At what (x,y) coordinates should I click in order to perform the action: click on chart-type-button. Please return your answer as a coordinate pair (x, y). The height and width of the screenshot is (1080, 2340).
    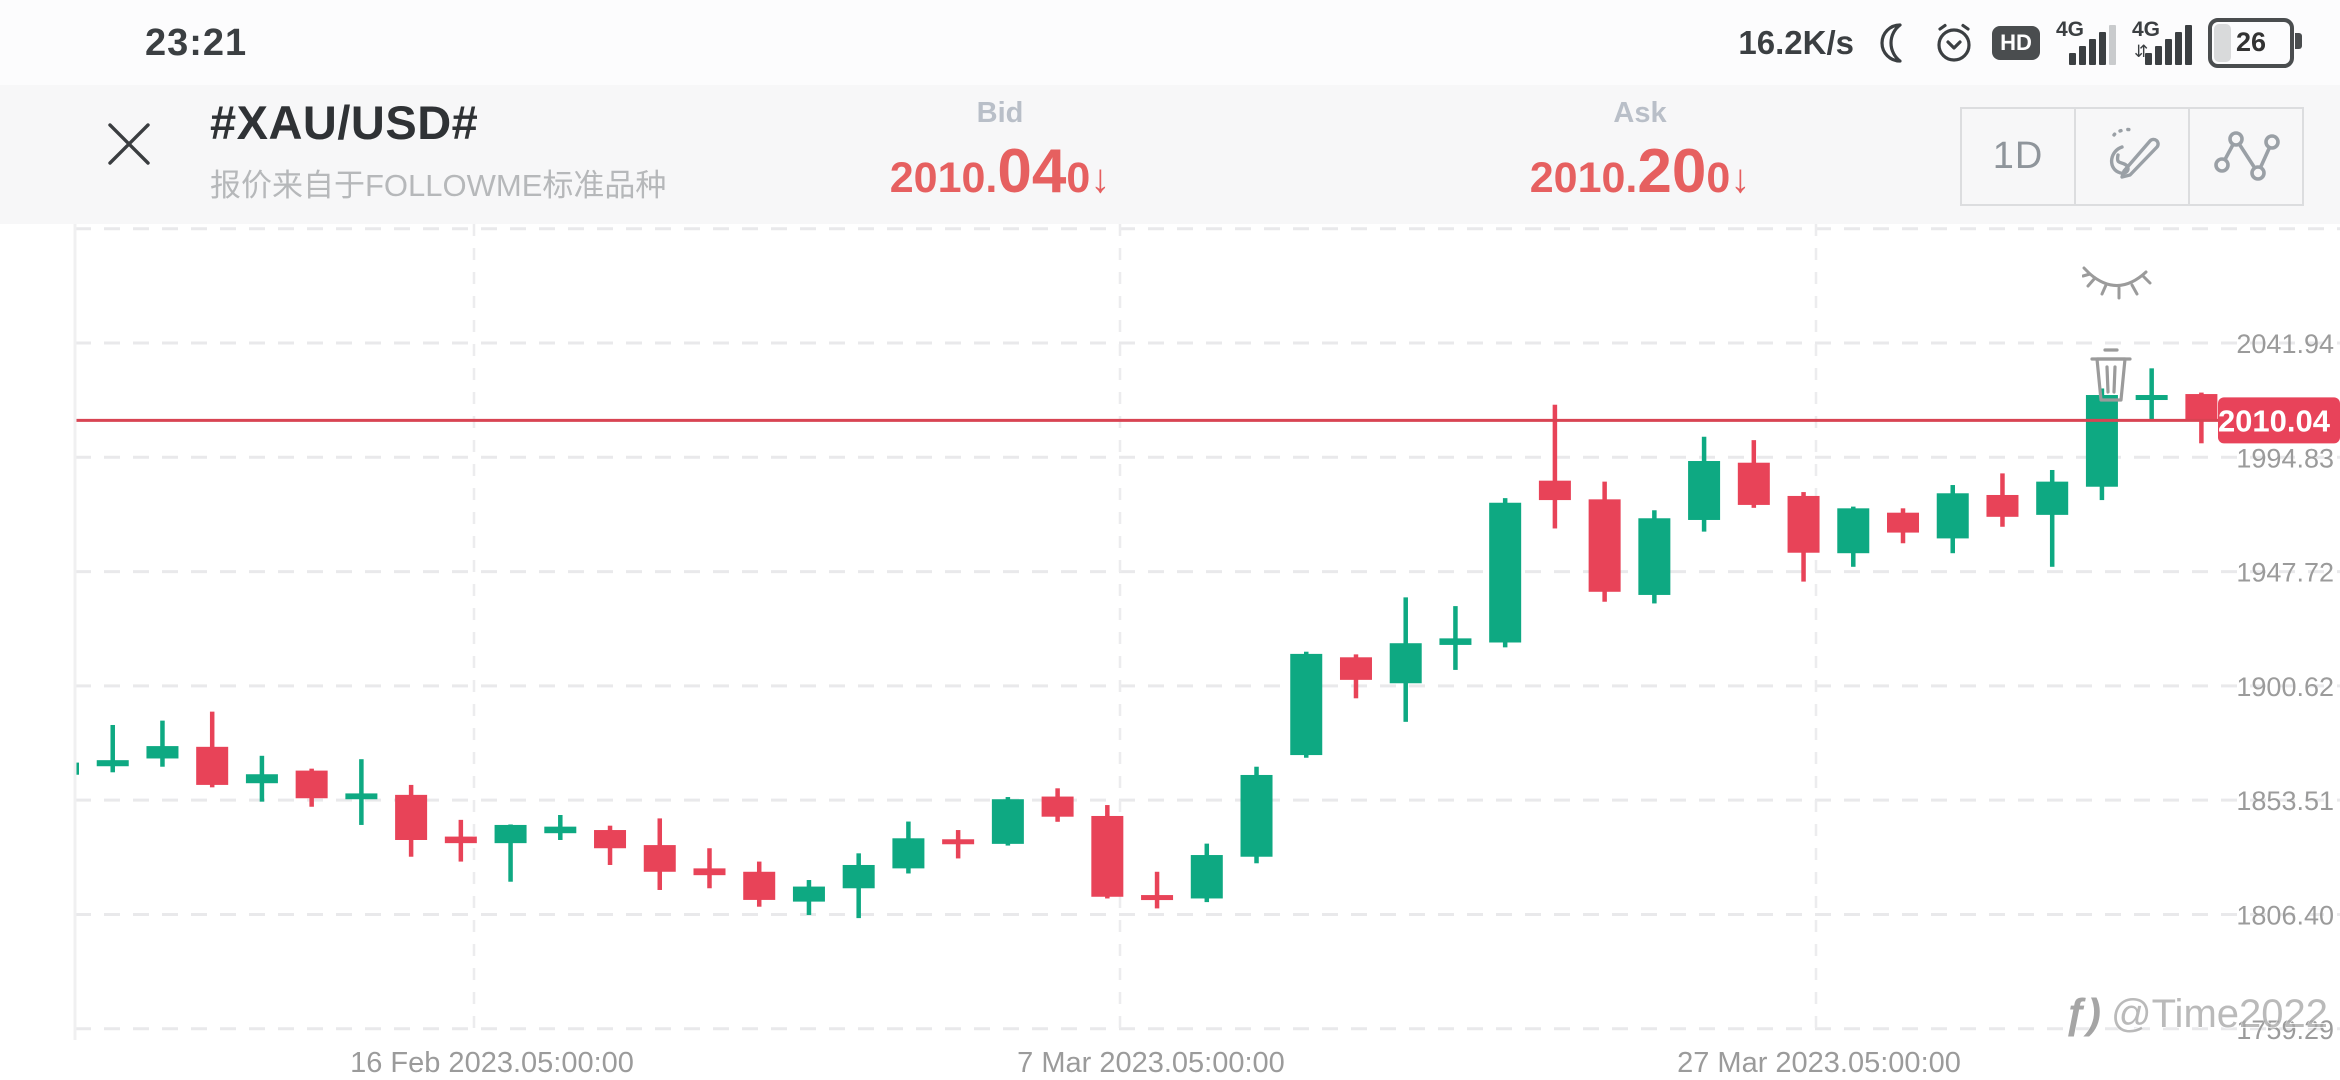
    Looking at the image, I should click on (2246, 156).